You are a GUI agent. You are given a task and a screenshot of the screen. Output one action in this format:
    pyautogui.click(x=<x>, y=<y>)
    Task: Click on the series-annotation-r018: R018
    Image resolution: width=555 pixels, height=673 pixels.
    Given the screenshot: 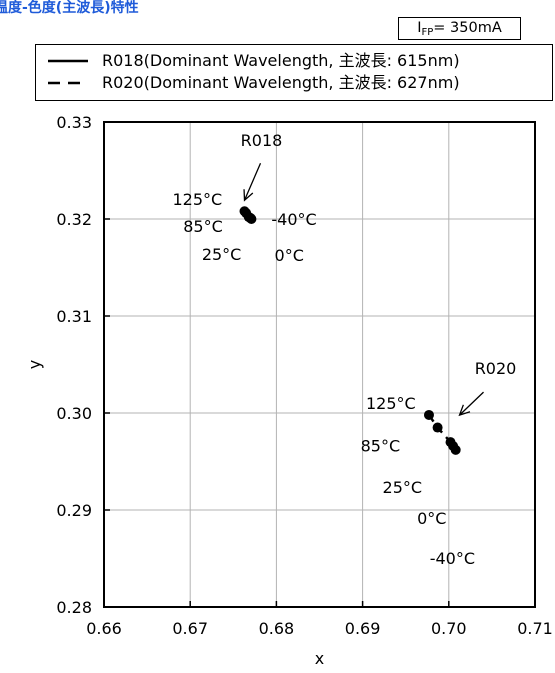 What is the action you would take?
    pyautogui.click(x=262, y=140)
    